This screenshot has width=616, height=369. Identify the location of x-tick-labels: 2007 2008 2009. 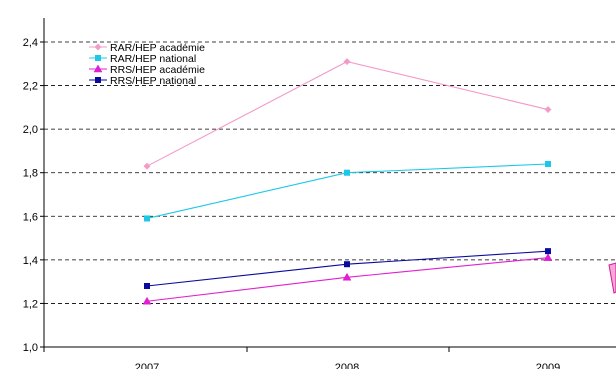
(347, 365).